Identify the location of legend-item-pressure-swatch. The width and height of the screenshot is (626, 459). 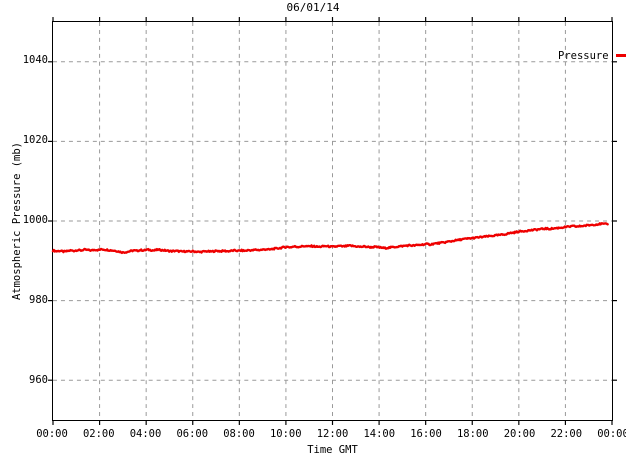
(620, 55).